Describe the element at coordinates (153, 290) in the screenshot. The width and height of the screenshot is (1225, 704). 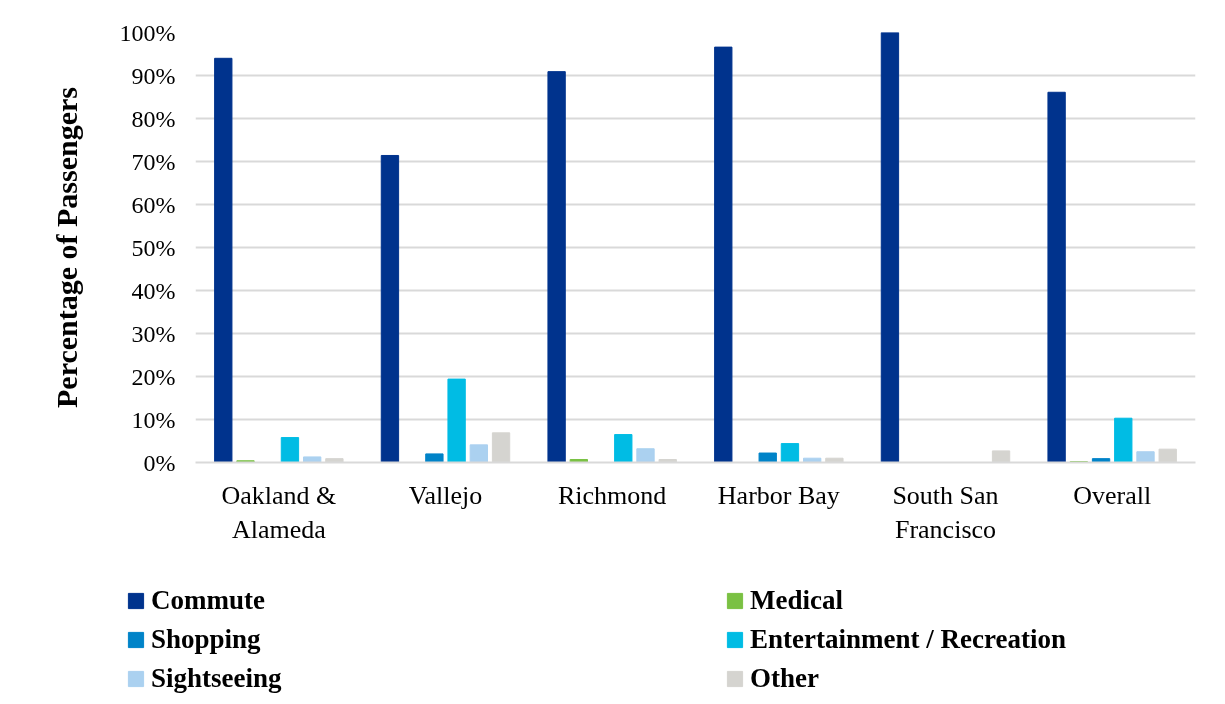
I see `y-tick-label: 40%` at that location.